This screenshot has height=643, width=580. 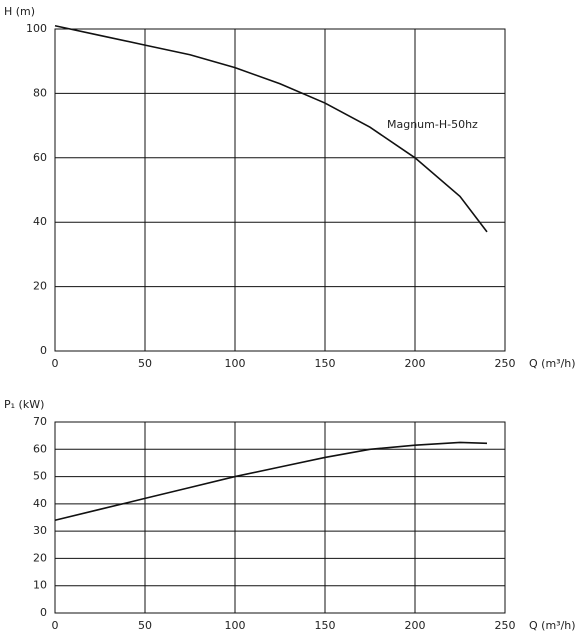 I want to click on series-line, so click(x=271, y=481).